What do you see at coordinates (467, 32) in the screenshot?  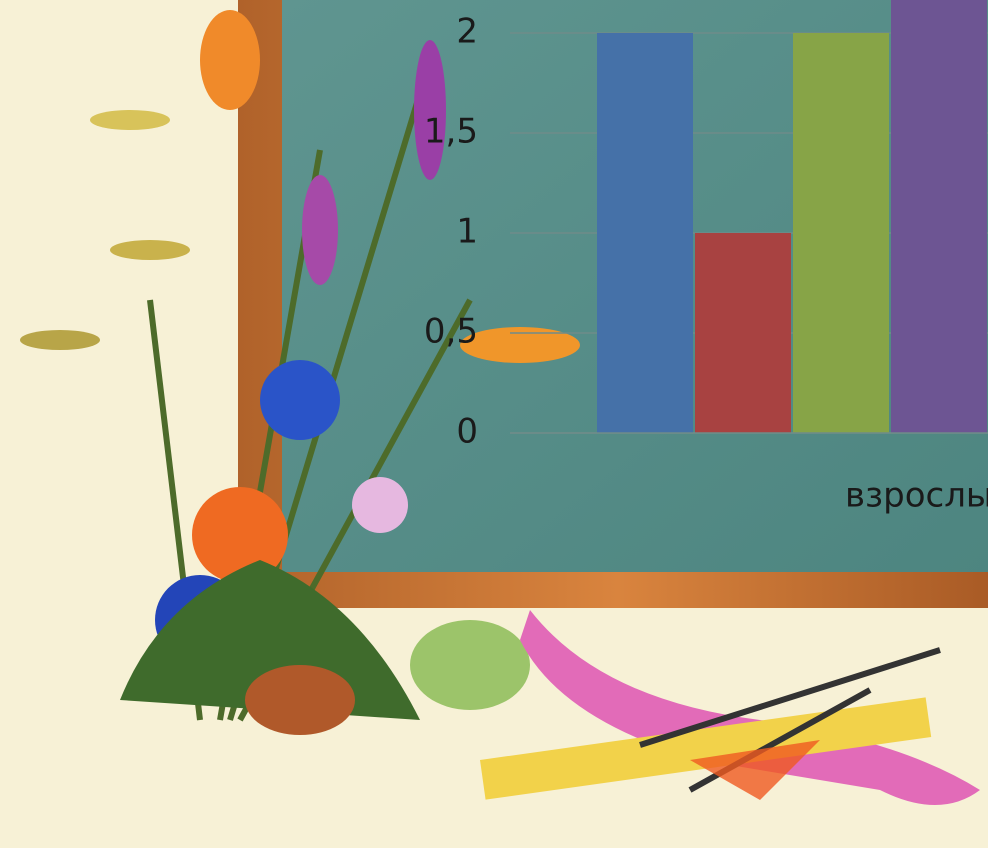 I see `y-tick-label: 2` at bounding box center [467, 32].